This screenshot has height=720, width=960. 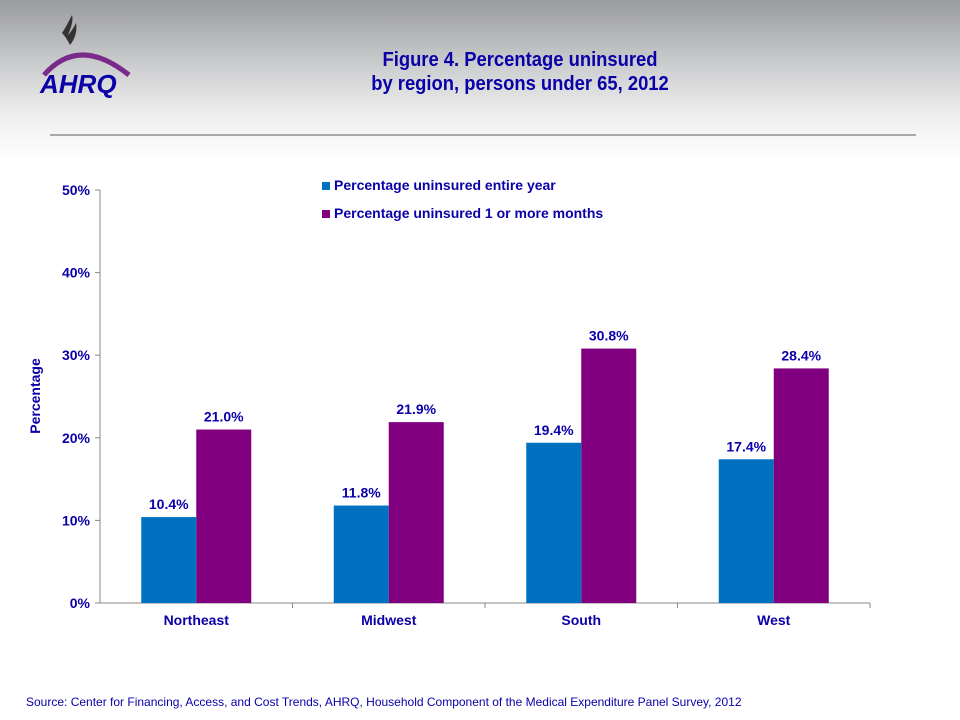 What do you see at coordinates (169, 504) in the screenshot?
I see `data-label: 10.4%` at bounding box center [169, 504].